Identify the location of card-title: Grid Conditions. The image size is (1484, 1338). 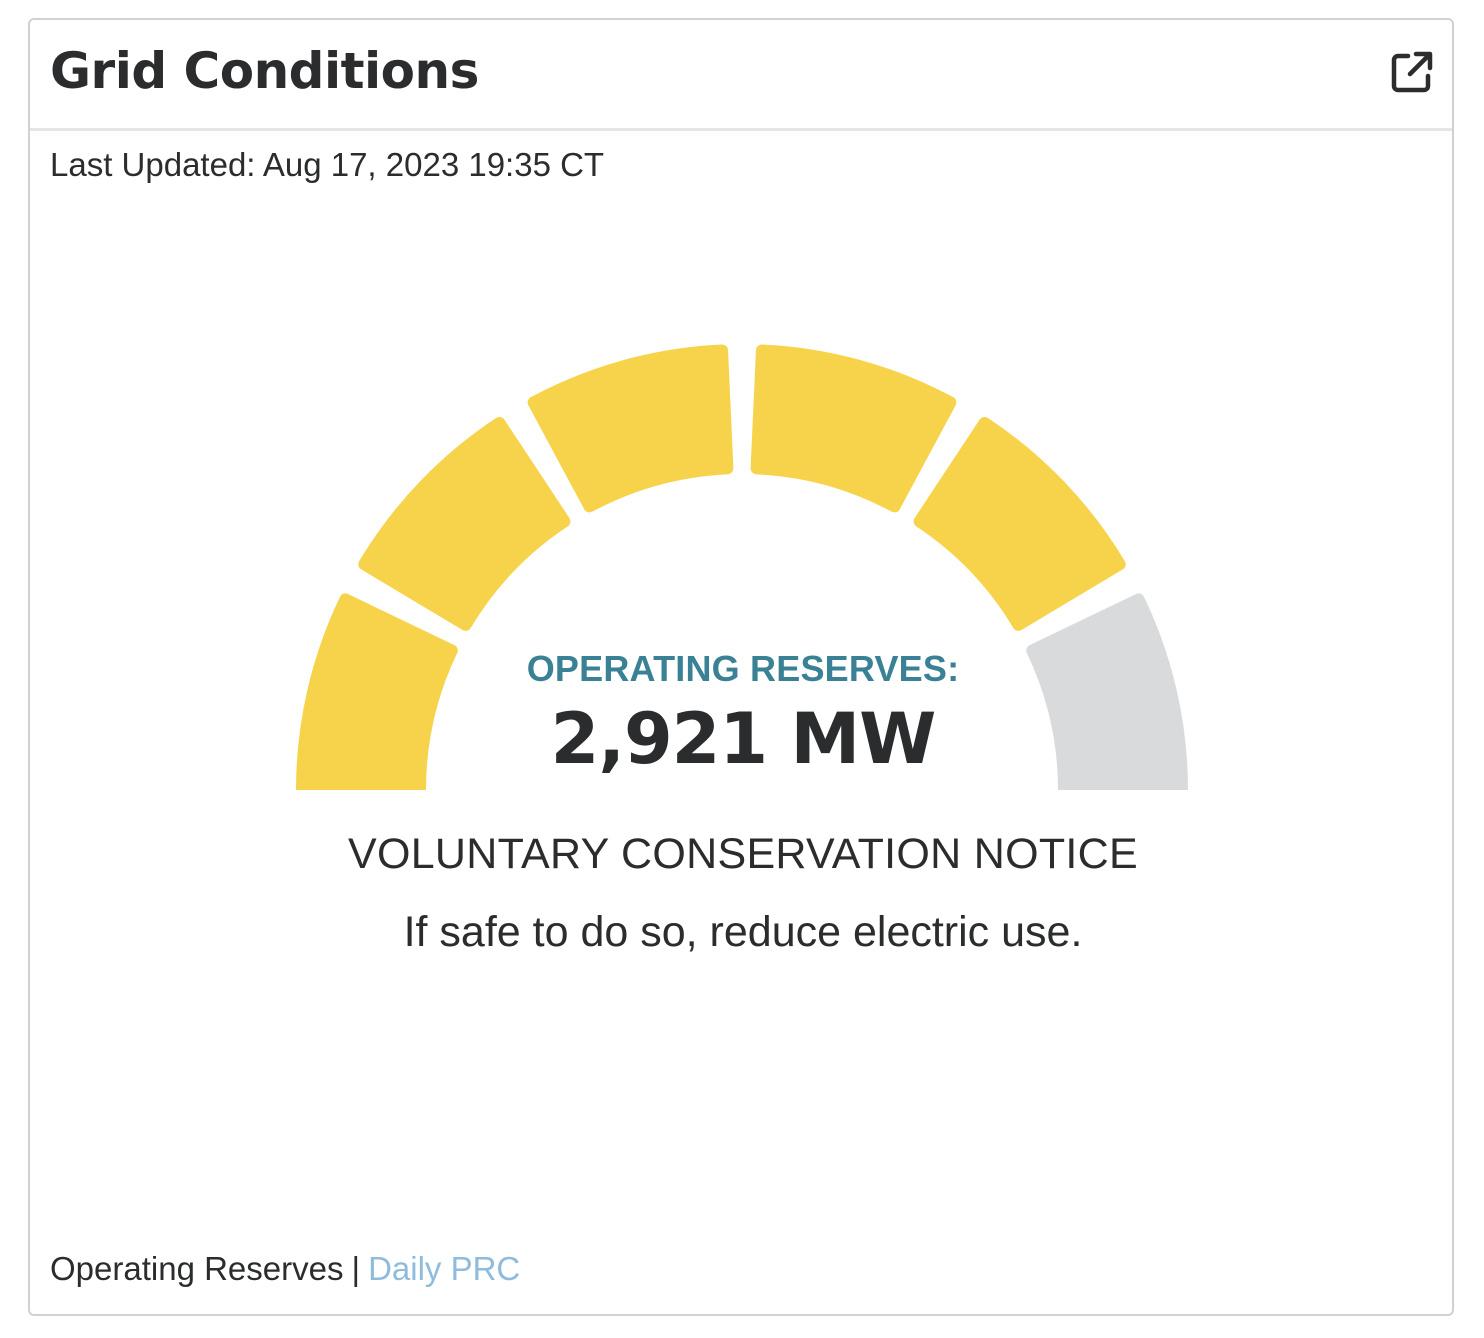
(264, 71).